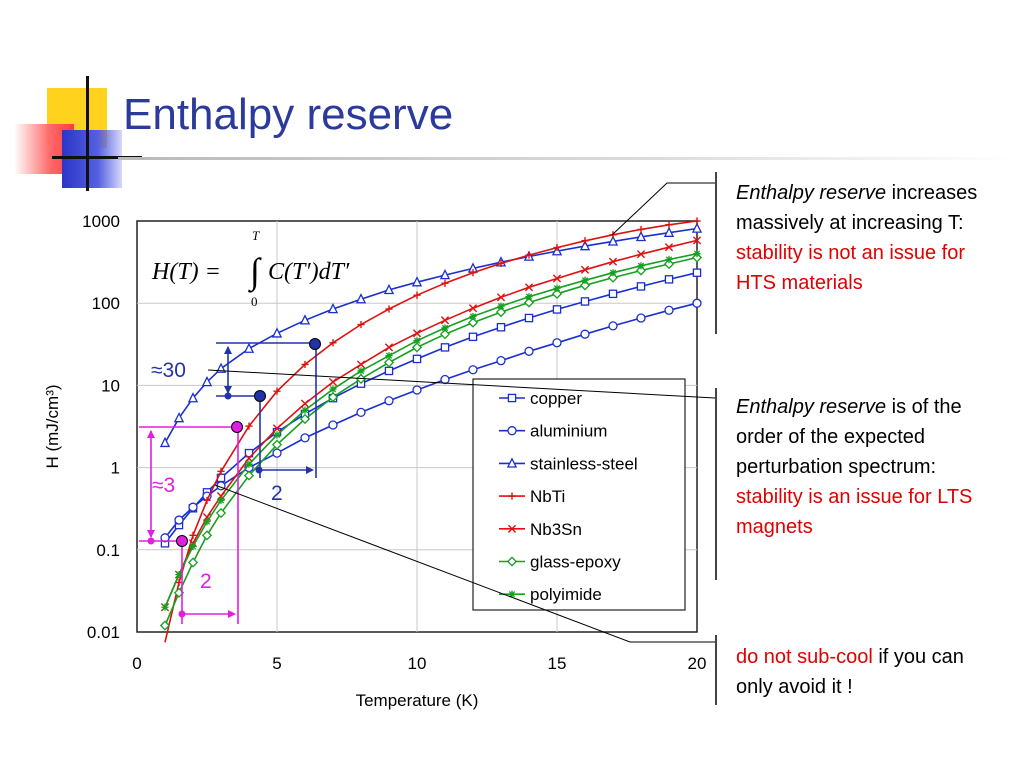 The image size is (1024, 768). Describe the element at coordinates (417, 700) in the screenshot. I see `x-axis-label: Temperature (K)` at that location.